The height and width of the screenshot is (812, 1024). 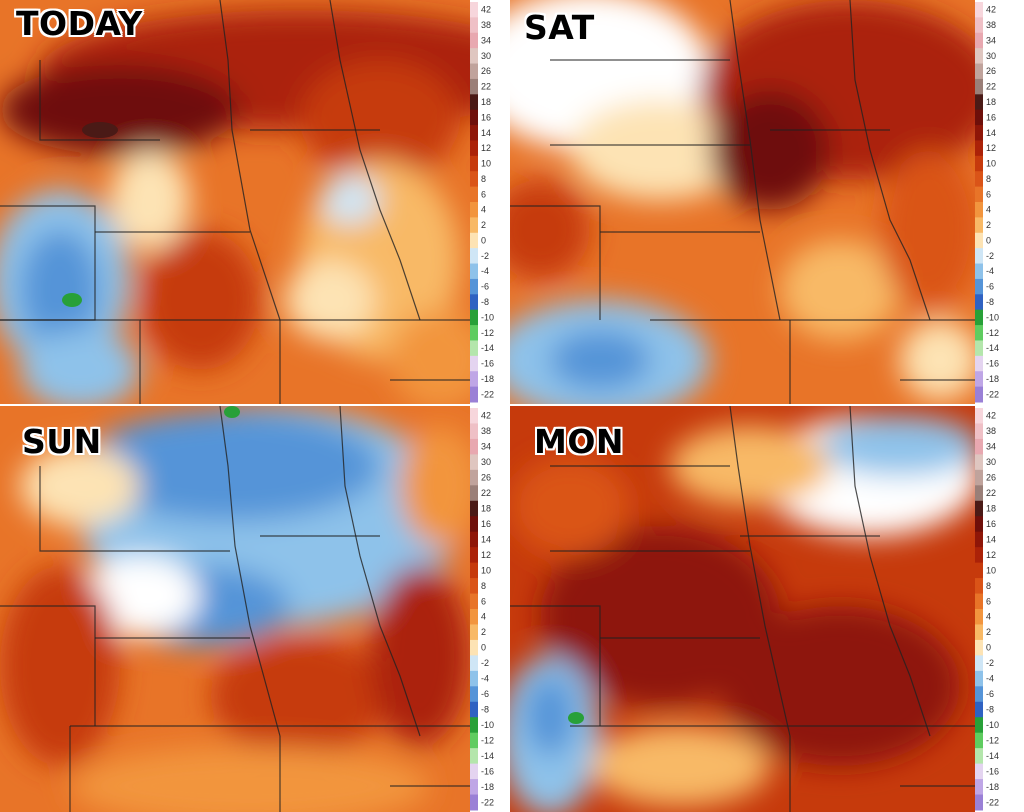 What do you see at coordinates (992, 725) in the screenshot?
I see `legend-tick-label: -10` at bounding box center [992, 725].